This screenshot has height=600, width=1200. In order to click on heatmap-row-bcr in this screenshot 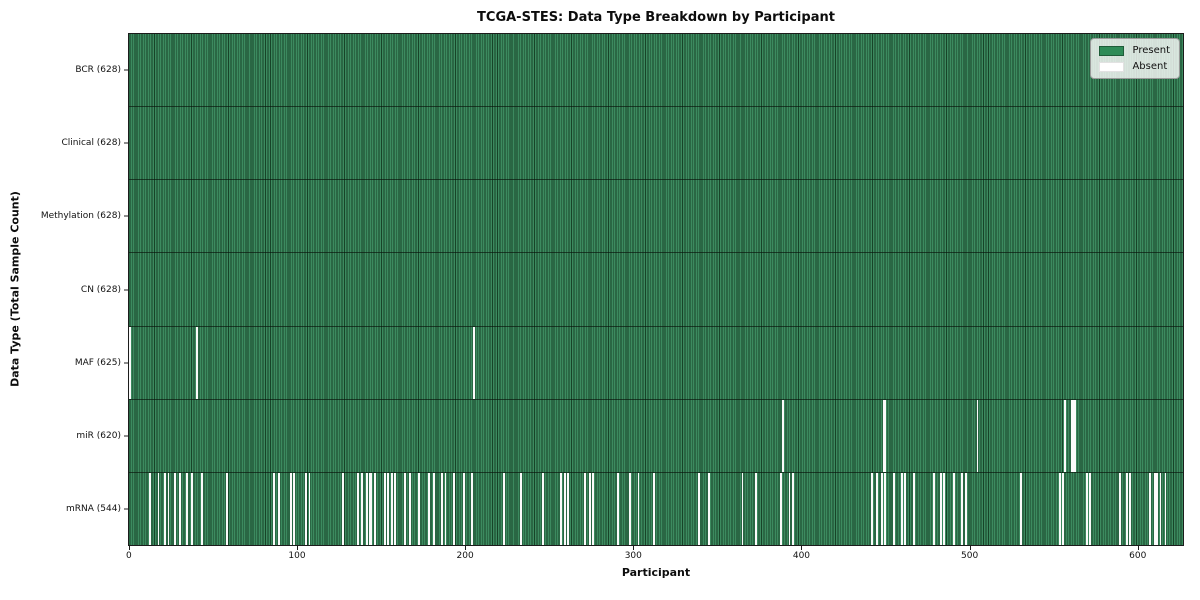, I will do `click(656, 71)`.